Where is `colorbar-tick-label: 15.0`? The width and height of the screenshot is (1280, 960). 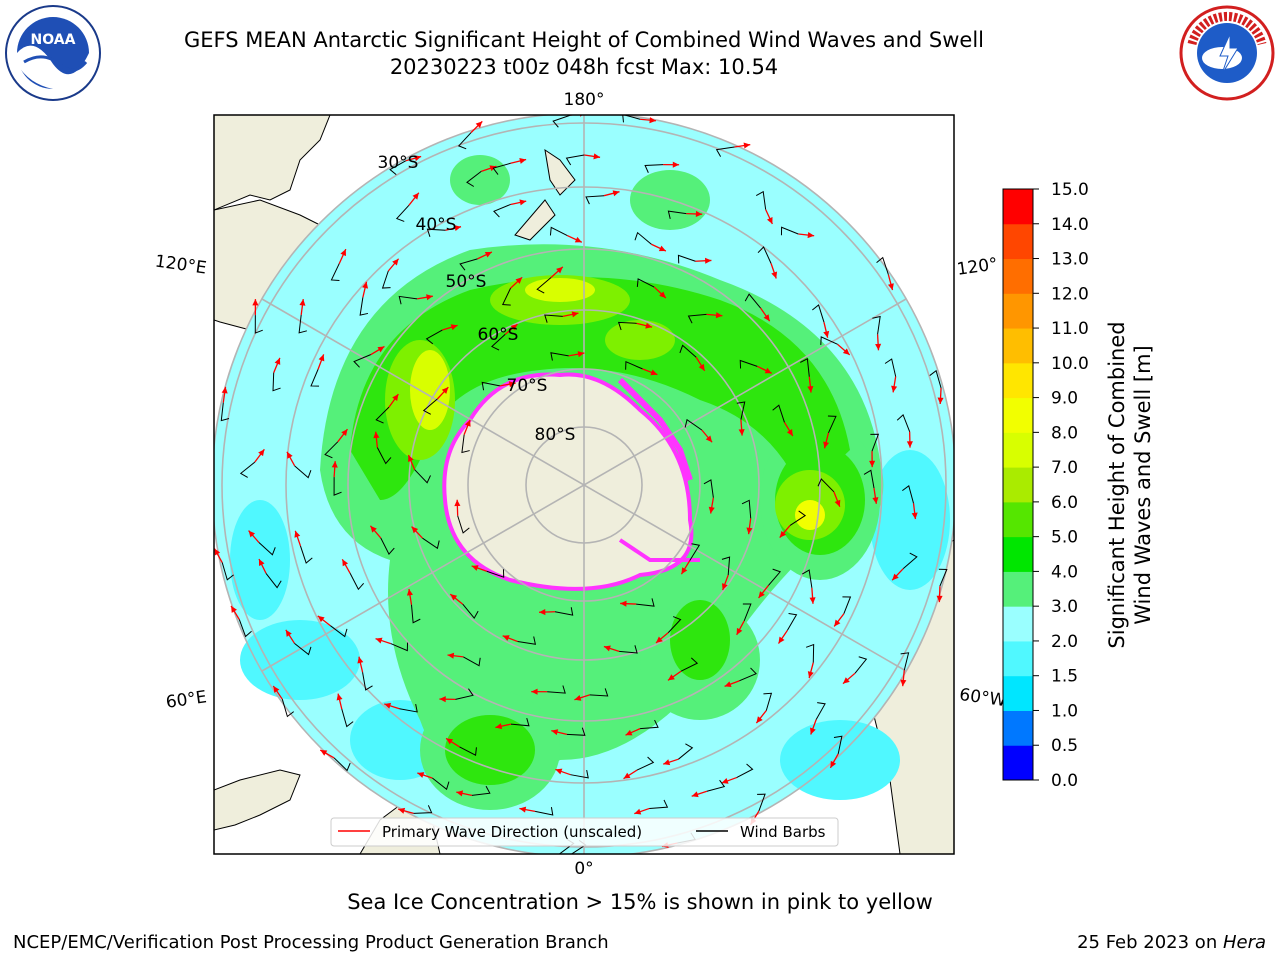
colorbar-tick-label: 15.0 is located at coordinates (1070, 190).